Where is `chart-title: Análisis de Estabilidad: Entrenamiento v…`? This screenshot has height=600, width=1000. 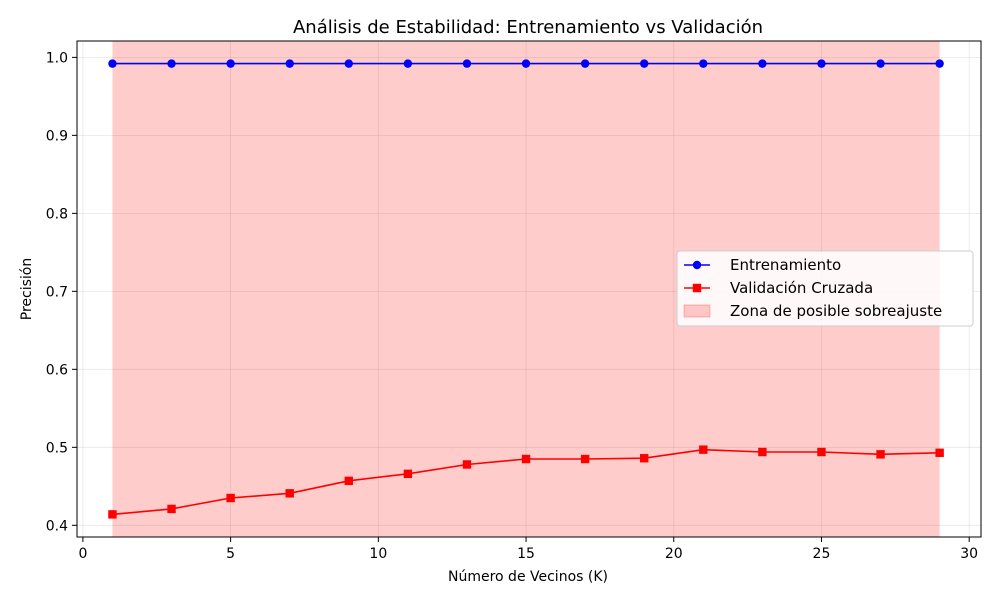 chart-title: Análisis de Estabilidad: Entrenamiento v… is located at coordinates (528, 27).